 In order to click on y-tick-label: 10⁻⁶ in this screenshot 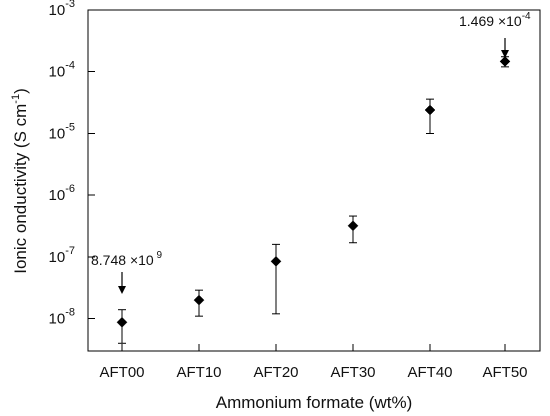, I will do `click(62, 193)`.